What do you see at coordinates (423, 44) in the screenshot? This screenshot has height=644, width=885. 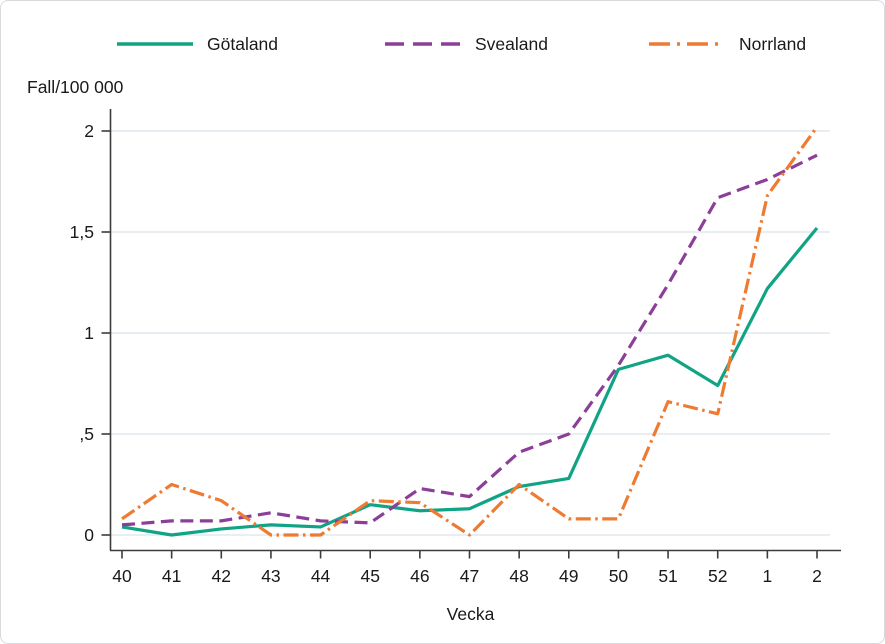 I see `legend-line-icon-svealand` at bounding box center [423, 44].